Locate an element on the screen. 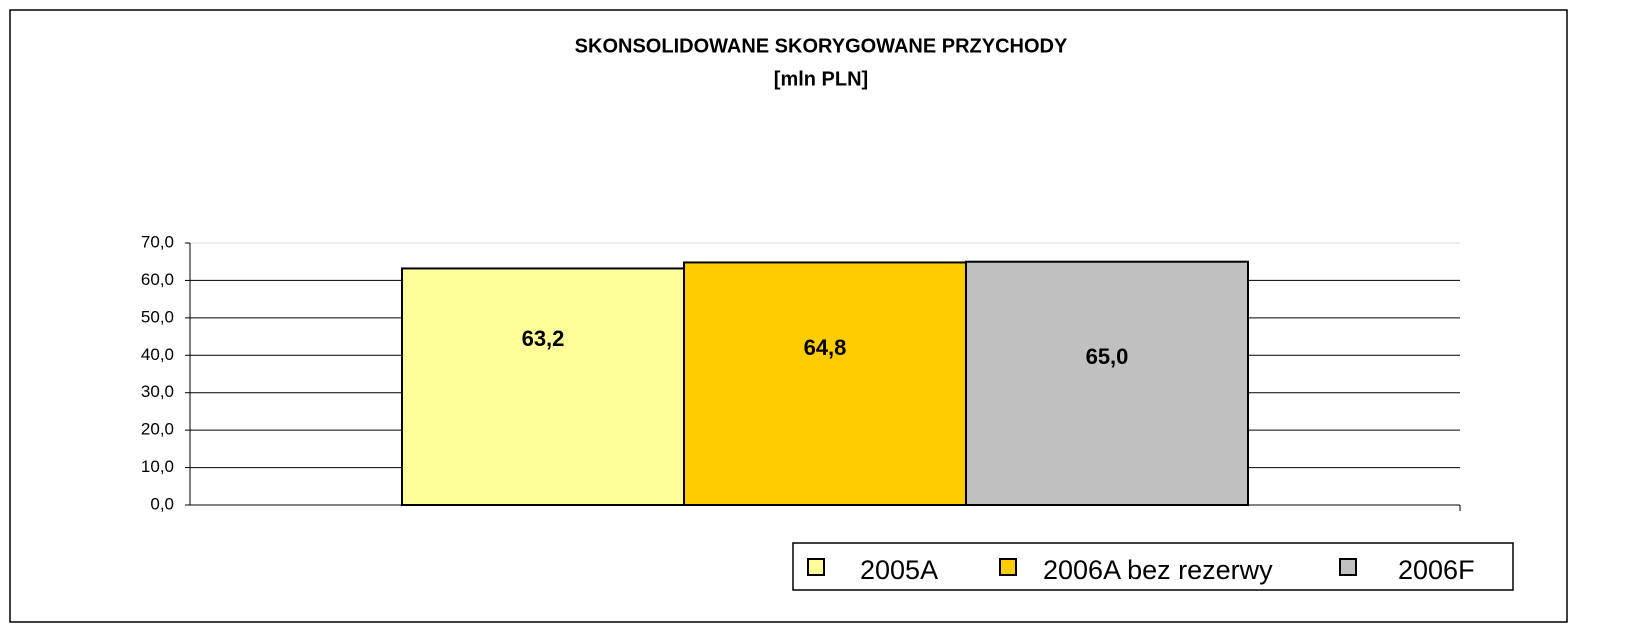  legend-label: 2006F is located at coordinates (1436, 570).